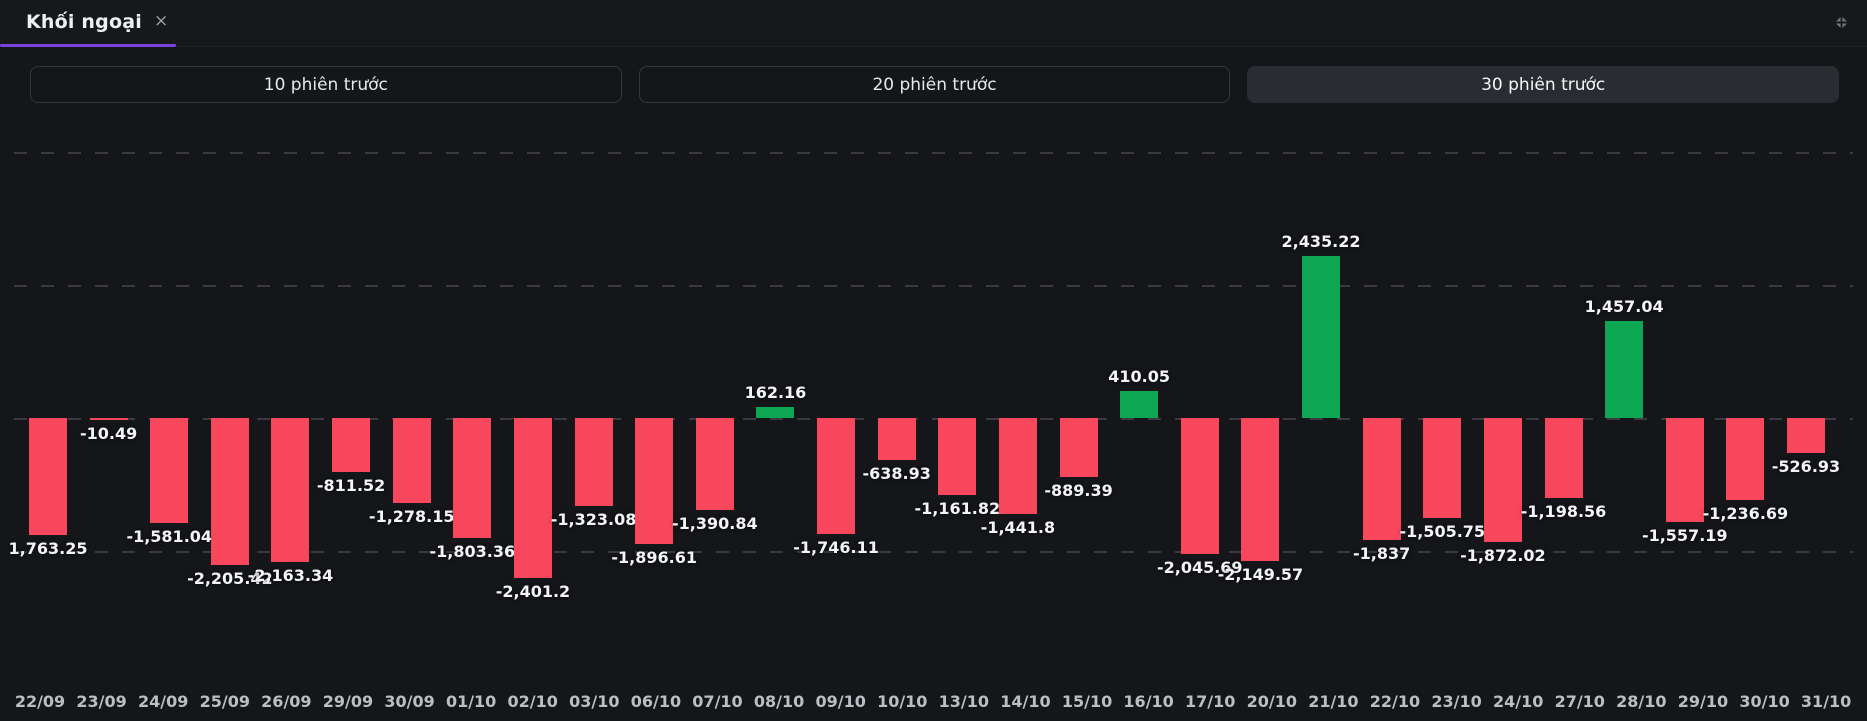  What do you see at coordinates (1139, 404) in the screenshot?
I see `bar-16/10` at bounding box center [1139, 404].